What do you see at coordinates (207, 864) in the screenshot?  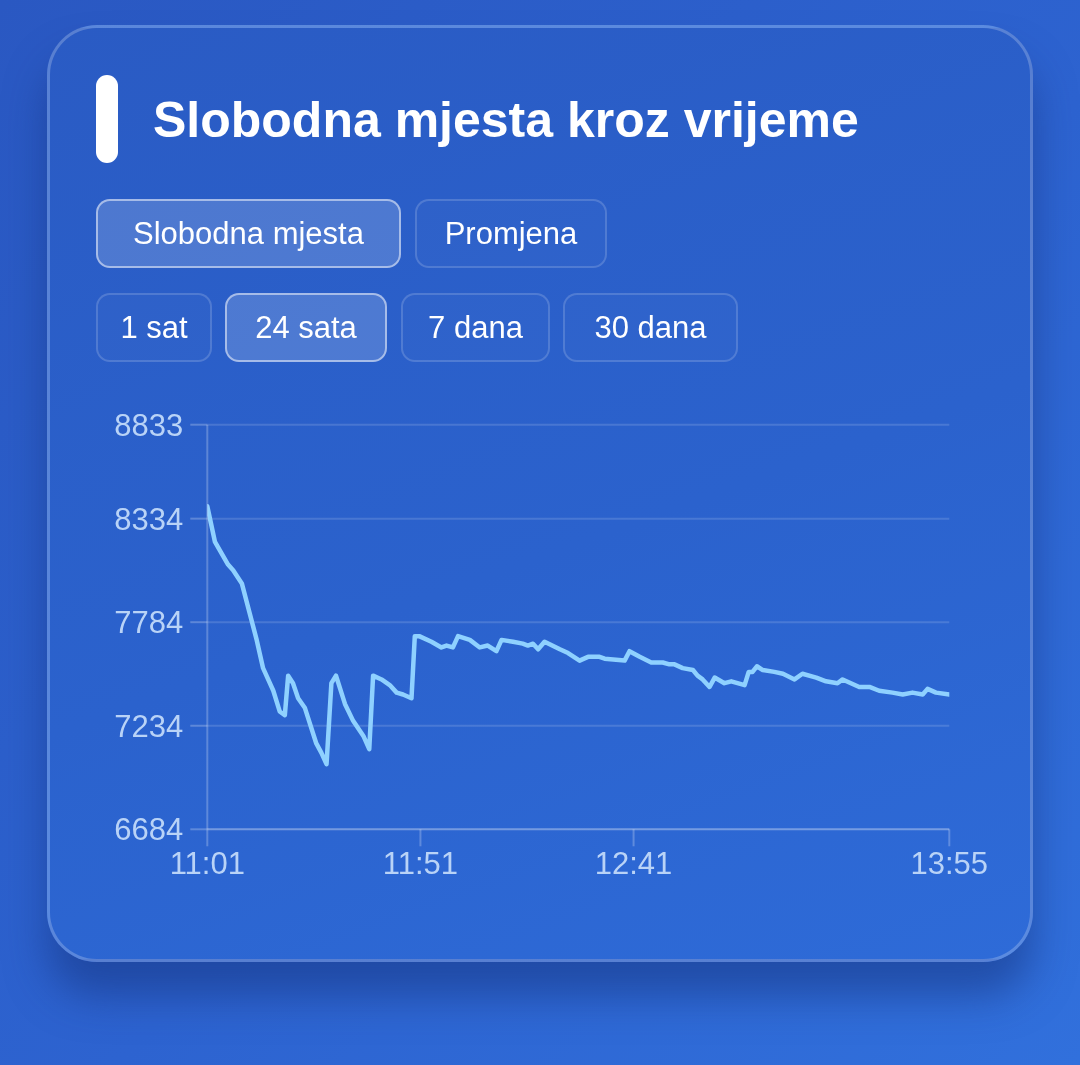 I see `x-tick-label: 11:01` at bounding box center [207, 864].